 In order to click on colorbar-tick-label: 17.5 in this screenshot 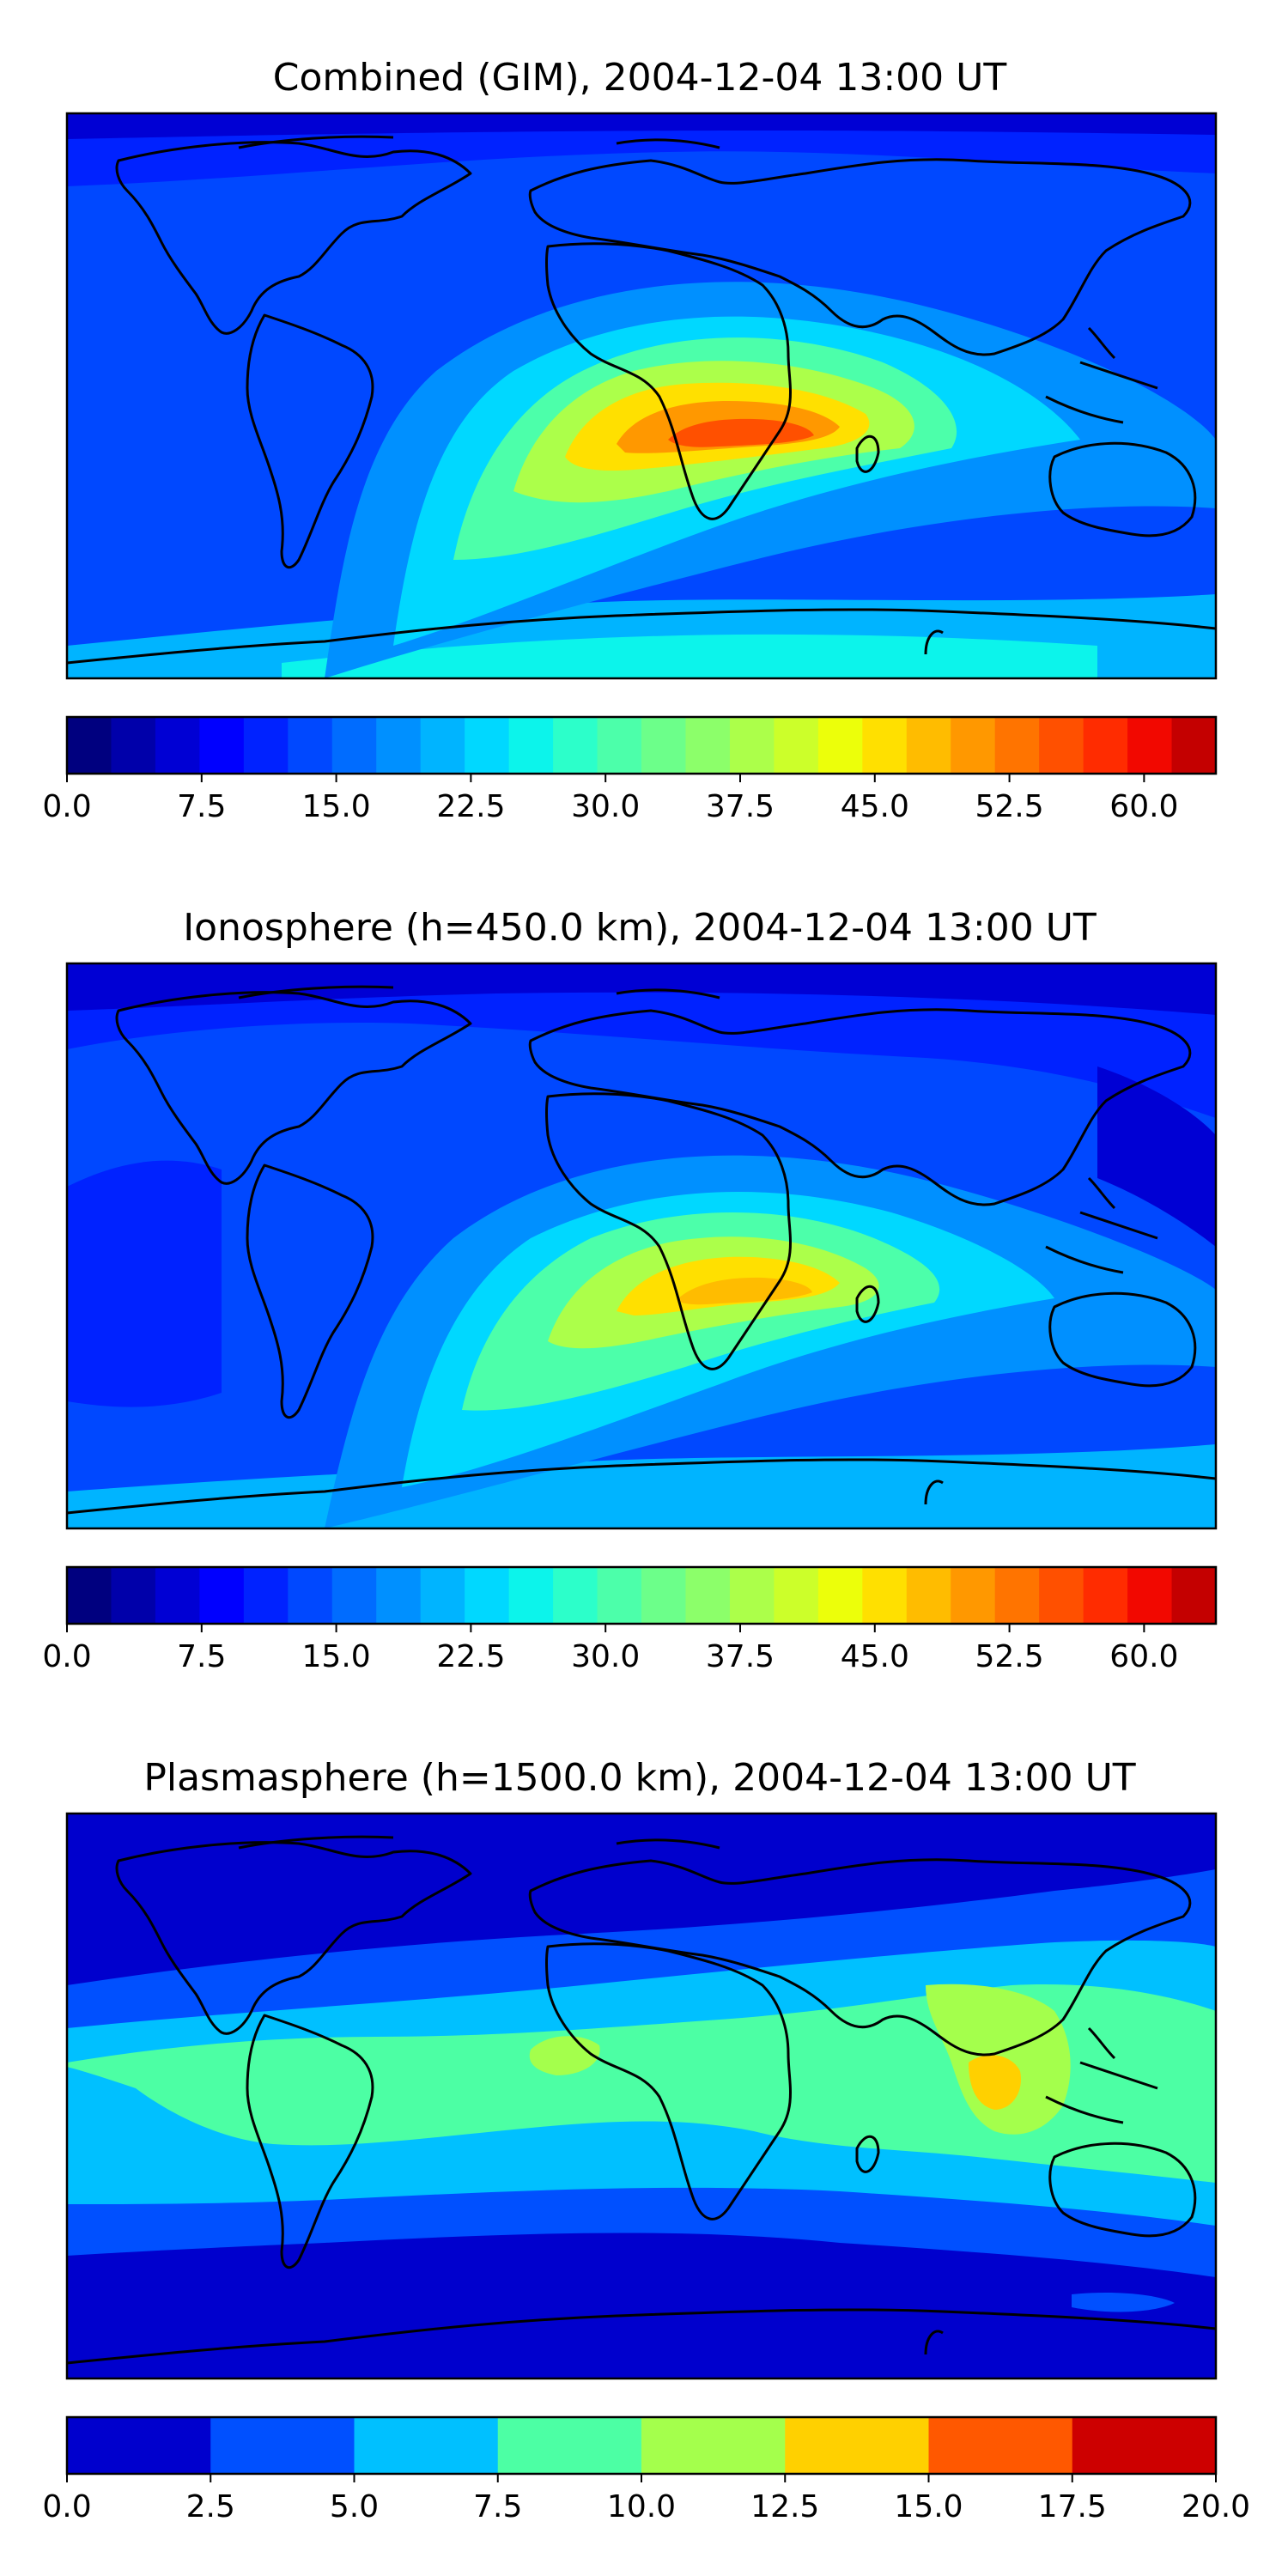, I will do `click(1072, 2507)`.